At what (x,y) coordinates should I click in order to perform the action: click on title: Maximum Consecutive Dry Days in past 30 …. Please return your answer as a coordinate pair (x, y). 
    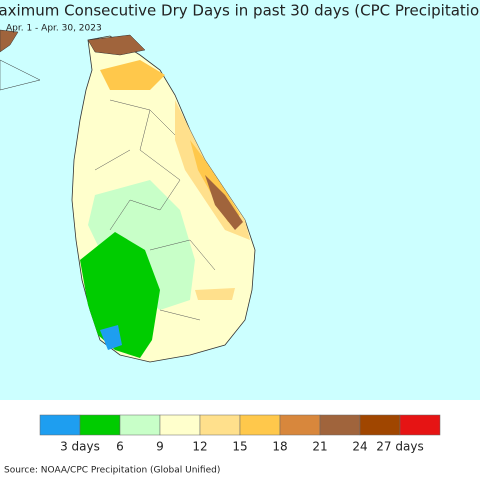
    Looking at the image, I should click on (240, 11).